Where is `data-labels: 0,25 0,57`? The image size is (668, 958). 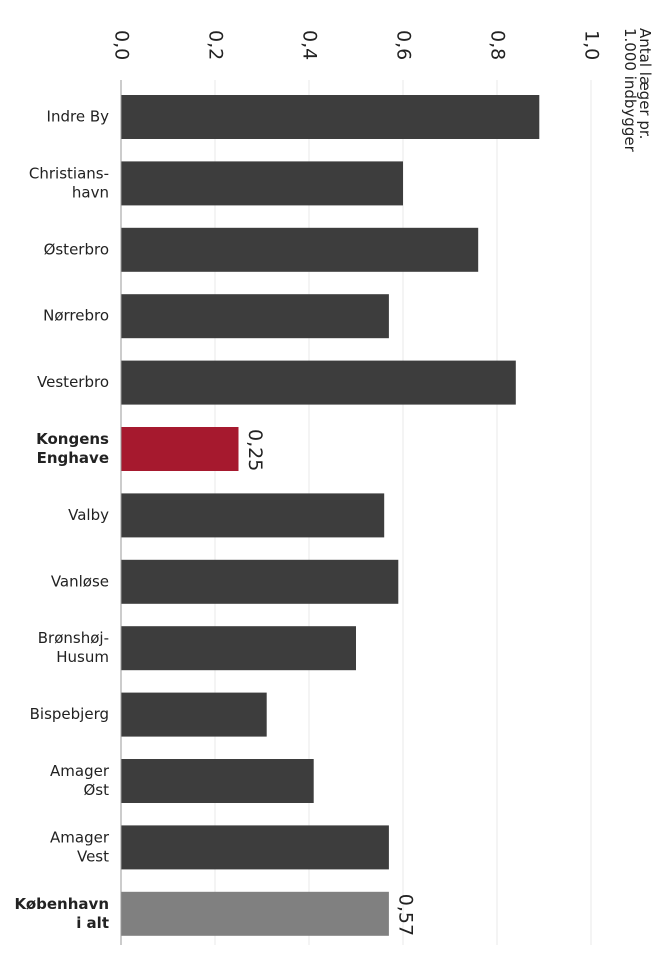 data-labels: 0,25 0,57 is located at coordinates (330, 682).